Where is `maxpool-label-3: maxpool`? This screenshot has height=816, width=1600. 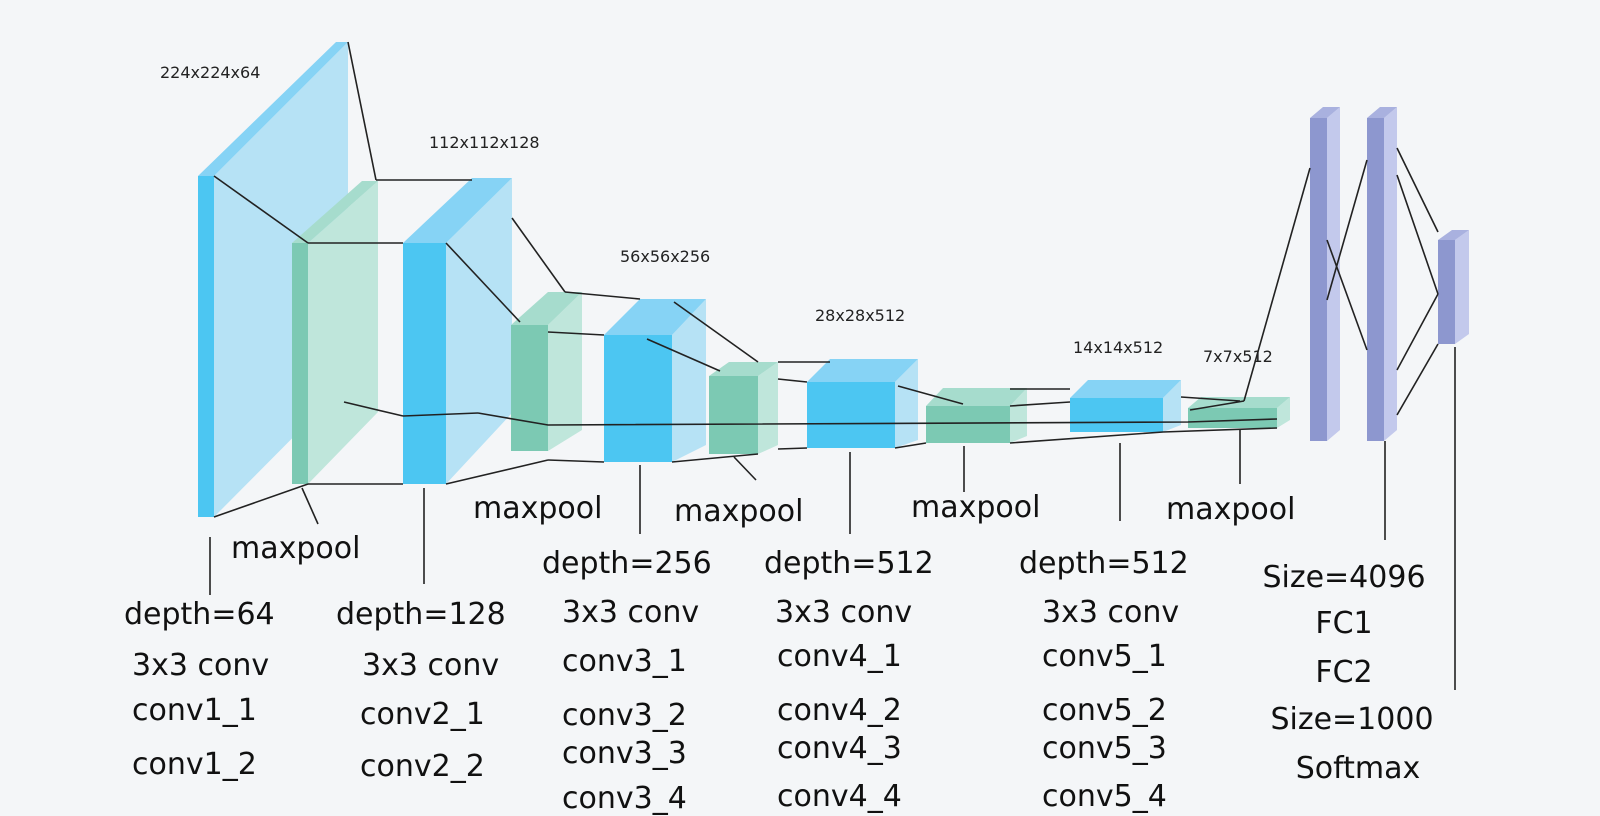 maxpool-label-3: maxpool is located at coordinates (739, 511).